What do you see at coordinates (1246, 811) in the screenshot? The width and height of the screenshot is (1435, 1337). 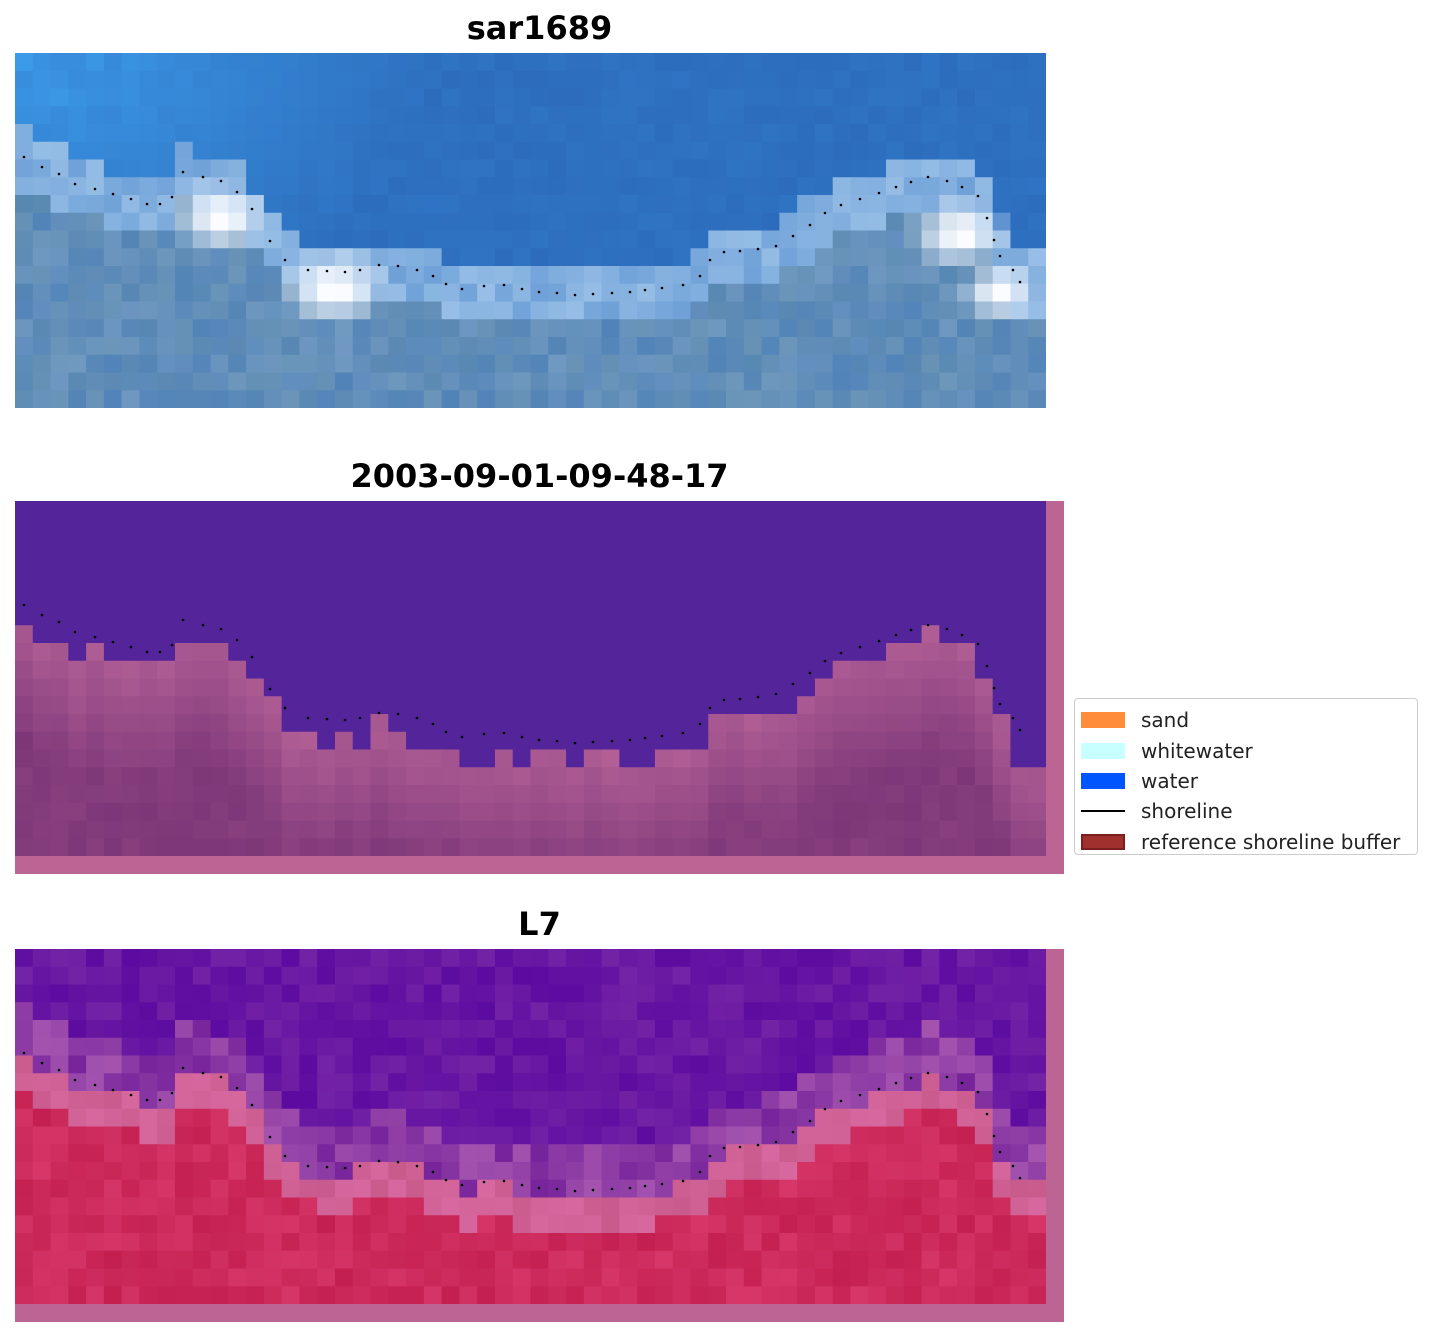 I see `legend-item-shoreline: shoreline` at bounding box center [1246, 811].